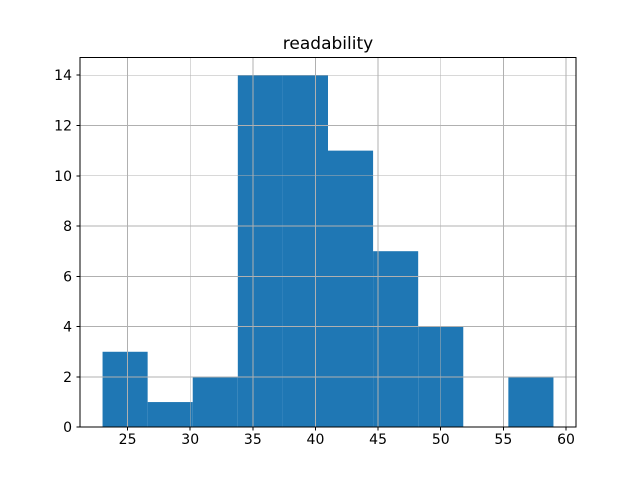  I want to click on y-tick-label: 10, so click(63, 177).